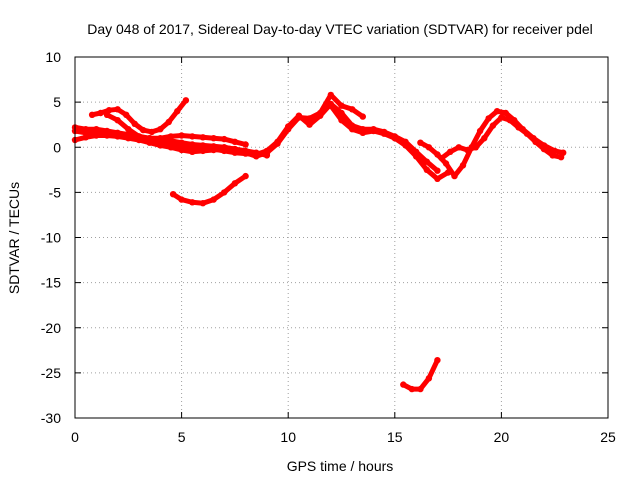  What do you see at coordinates (51, 418) in the screenshot?
I see `y-tick-label: -30` at bounding box center [51, 418].